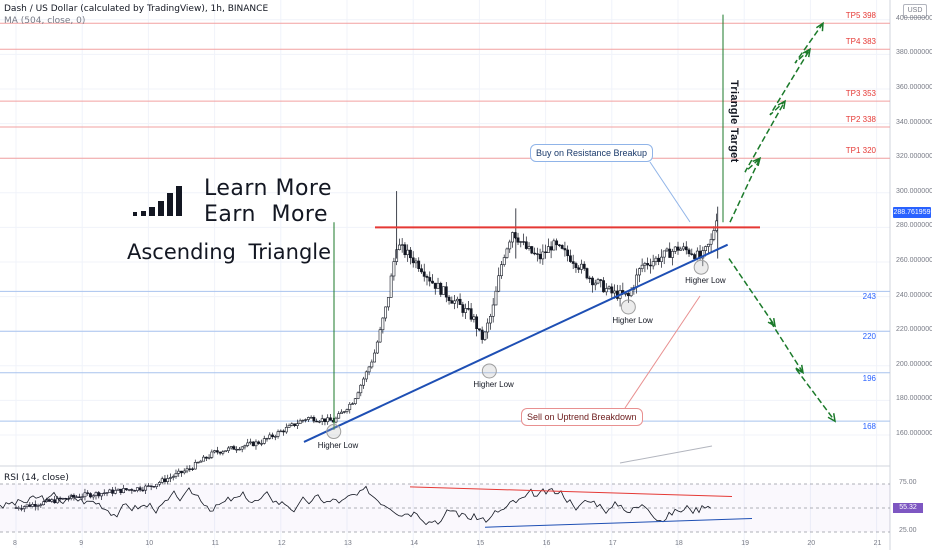 This screenshot has height=550, width=932. Describe the element at coordinates (705, 281) in the screenshot. I see `higher-low-label: Higher Low` at that location.